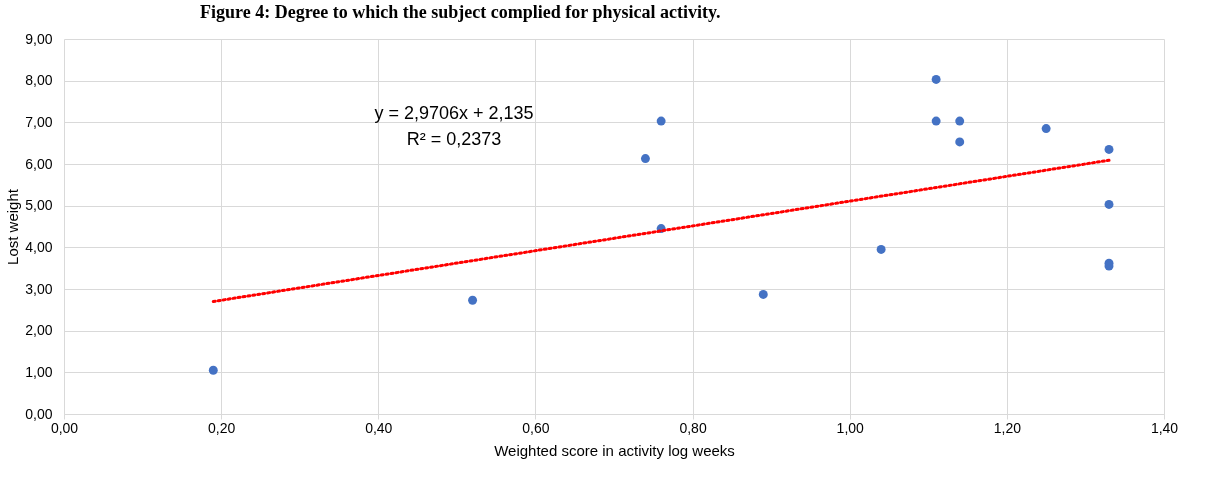 Image resolution: width=1205 pixels, height=490 pixels. I want to click on y-axis-title: Lost weight, so click(13, 226).